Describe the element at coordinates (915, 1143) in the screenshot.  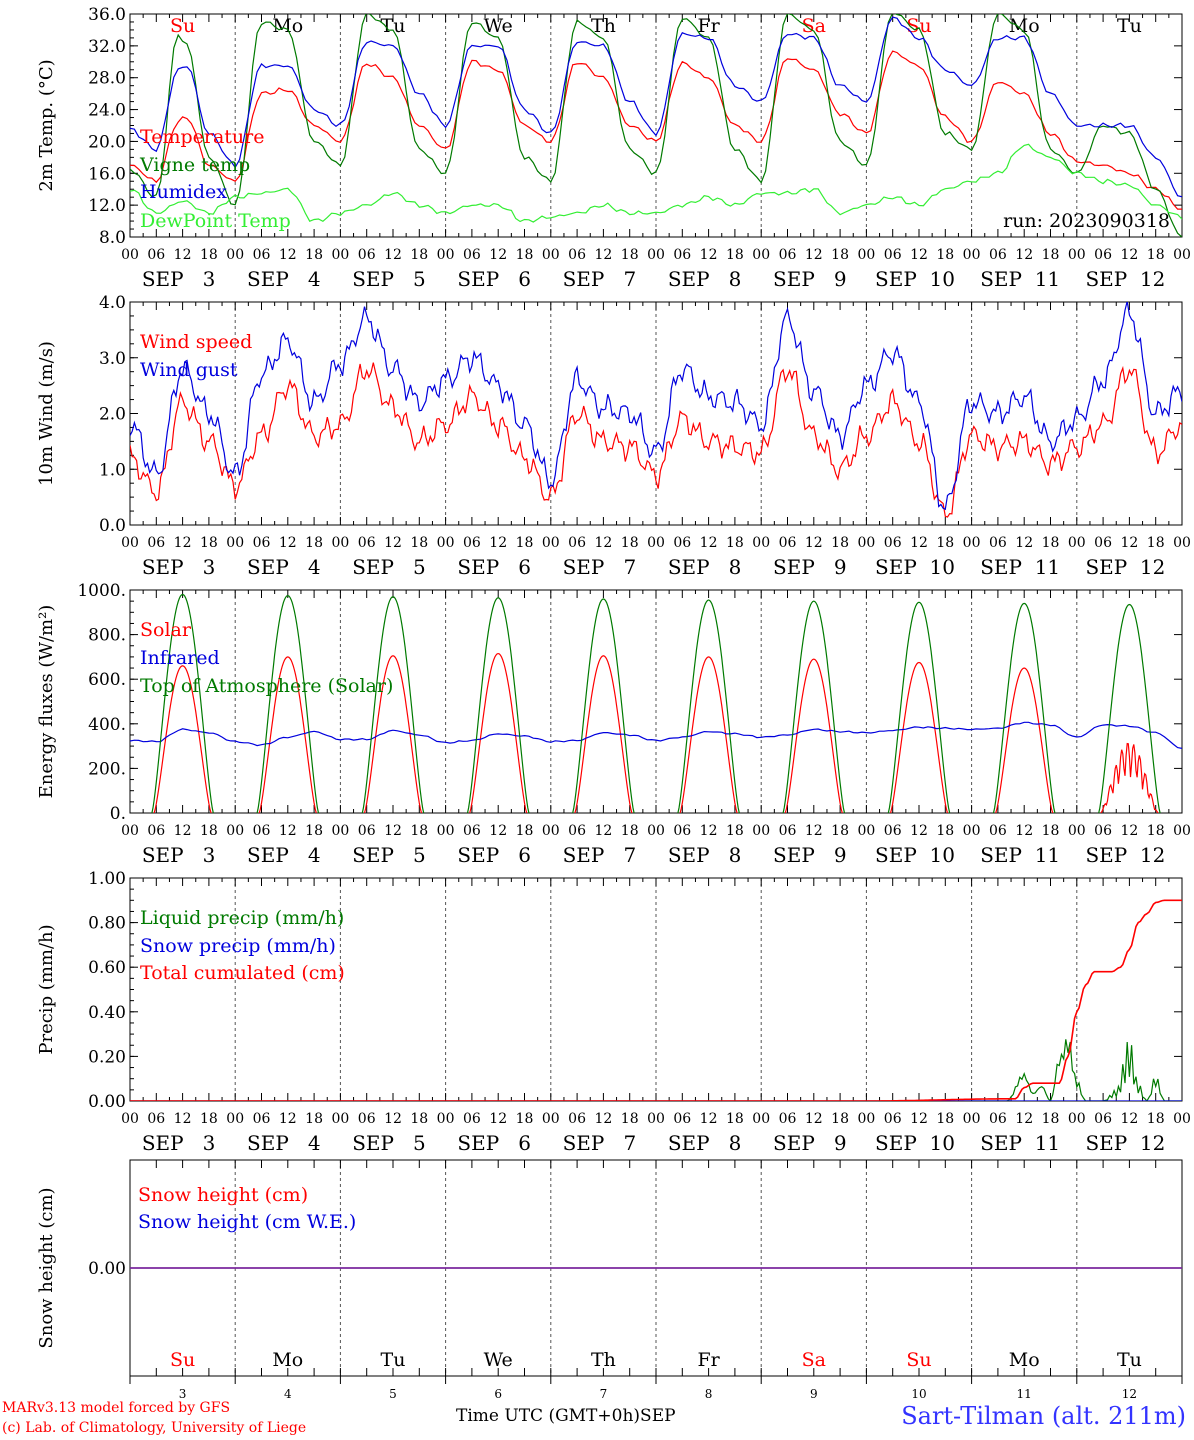
I see `date-label: SEP 10` at that location.